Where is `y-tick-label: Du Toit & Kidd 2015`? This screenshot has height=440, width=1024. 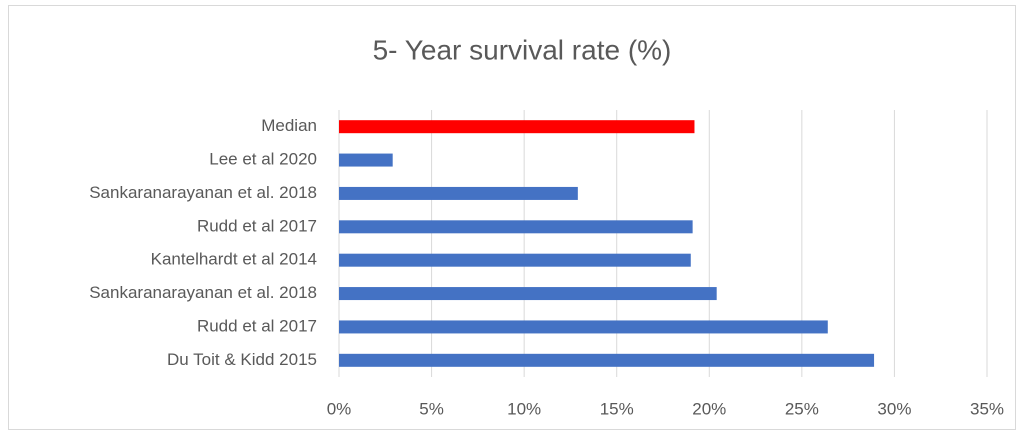 y-tick-label: Du Toit & Kidd 2015 is located at coordinates (242, 359).